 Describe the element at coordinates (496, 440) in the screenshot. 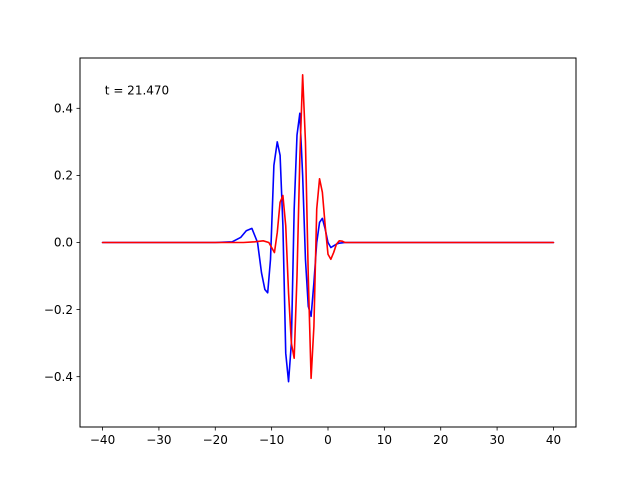

I see `x-tick-label: 30` at that location.